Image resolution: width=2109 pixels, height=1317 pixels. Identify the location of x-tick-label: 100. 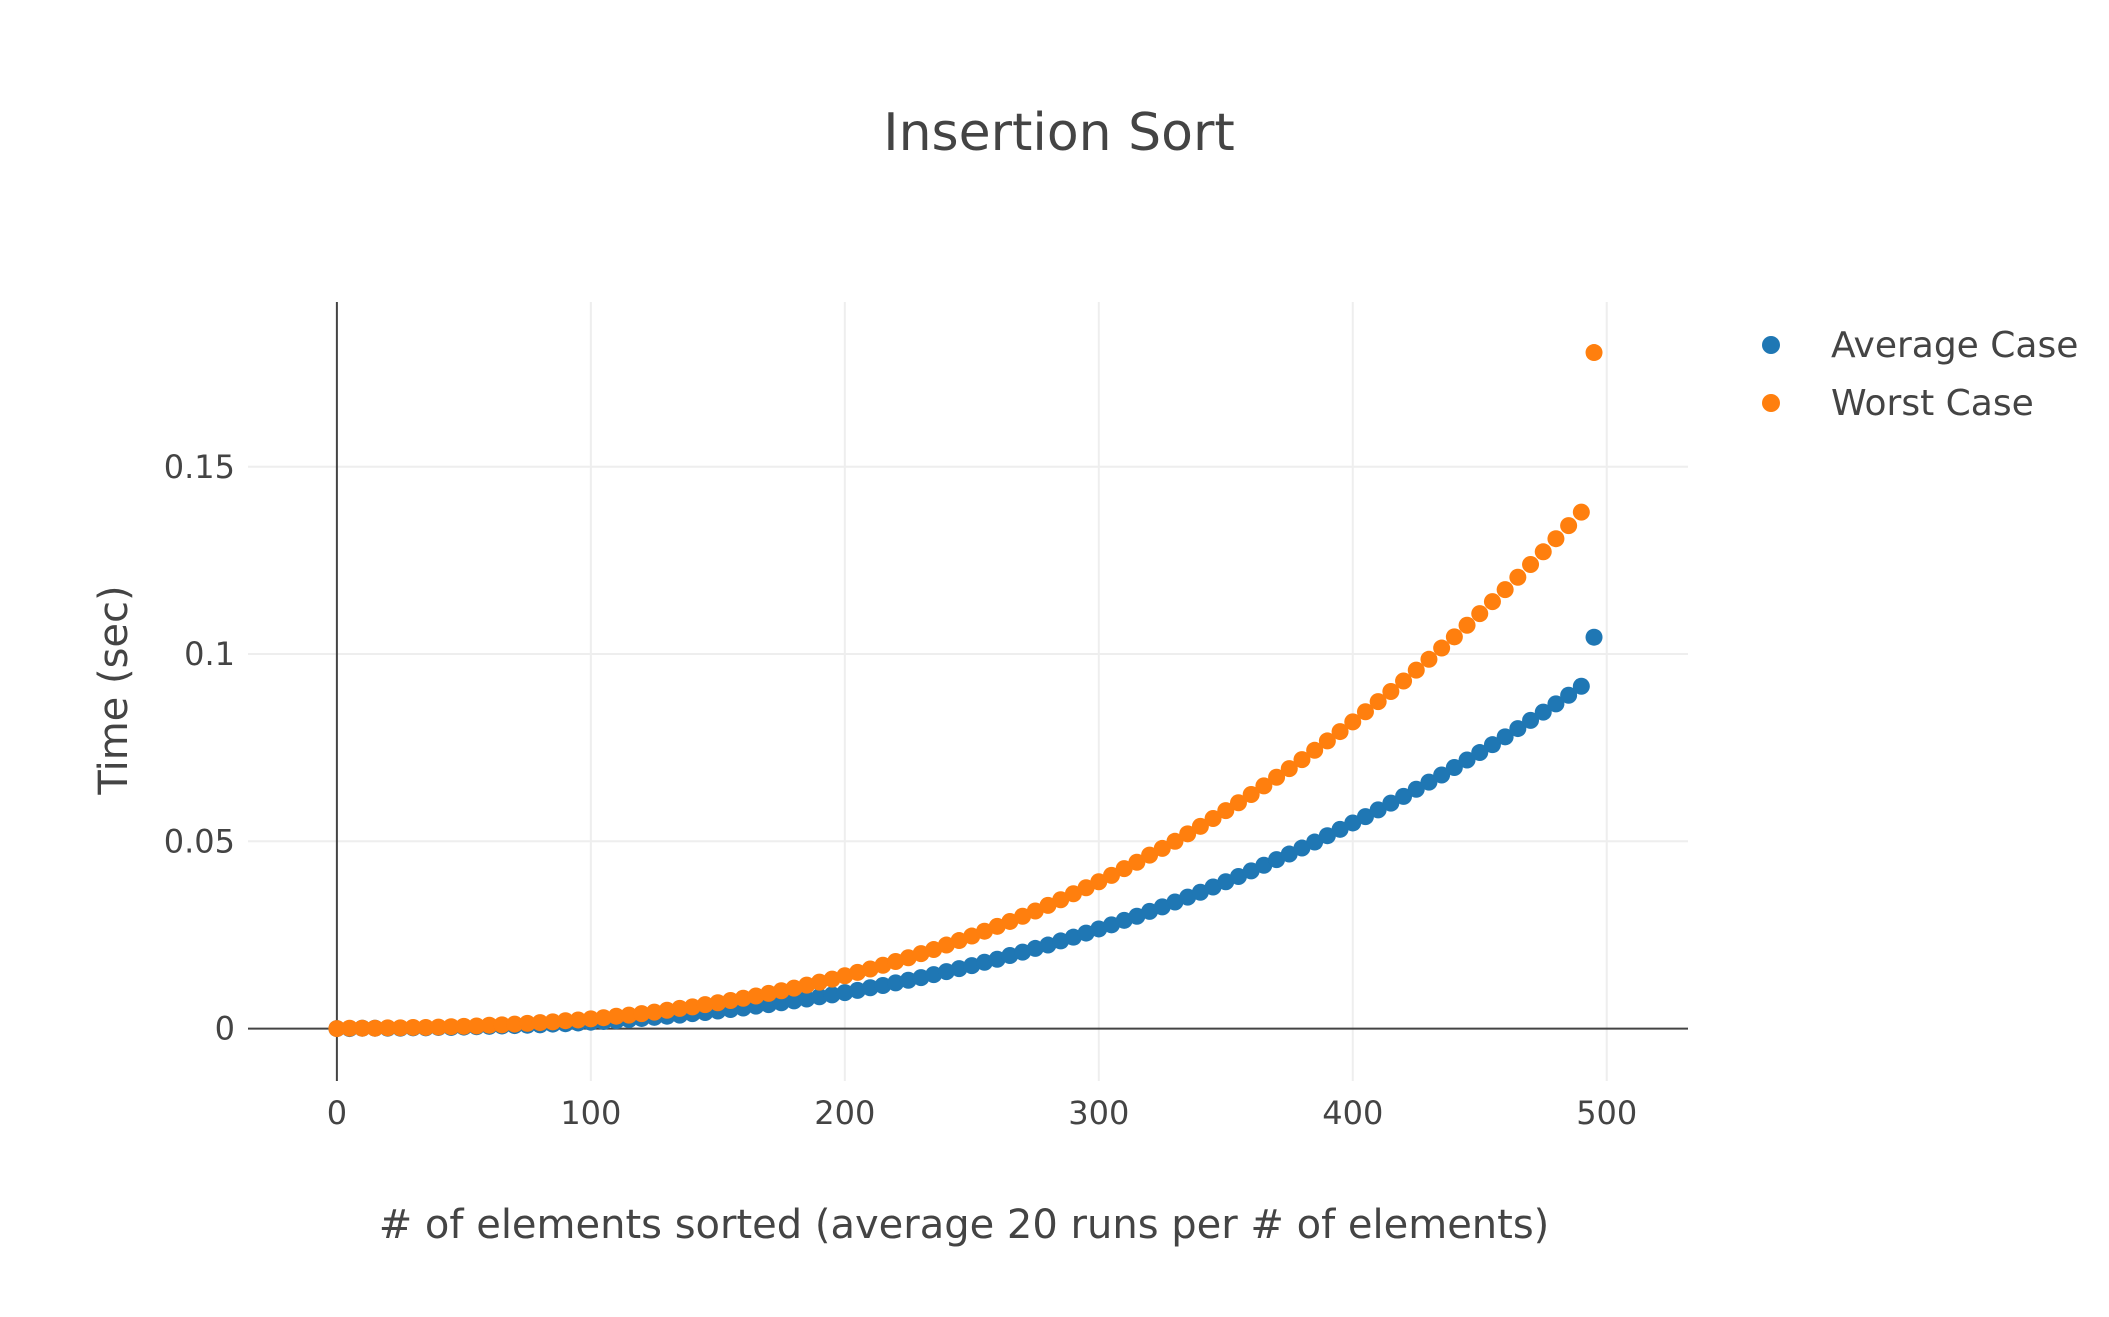
(590, 1113).